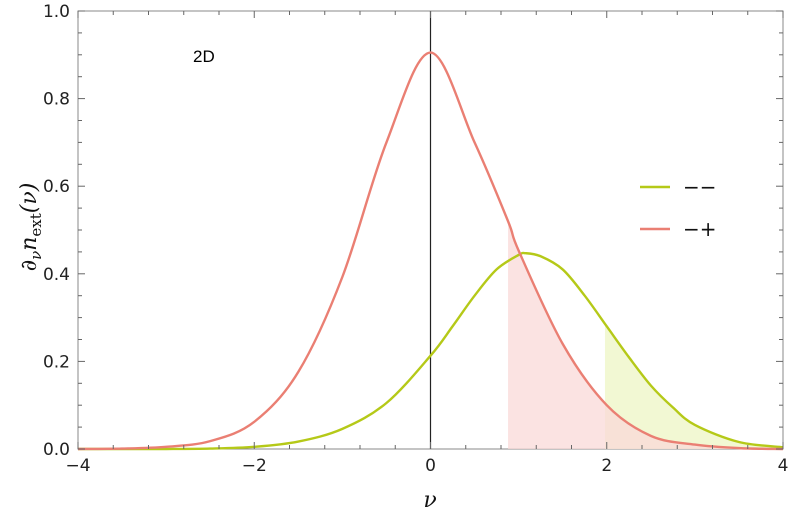  I want to click on y-axis-title-partial: ∂, so click(29, 265).